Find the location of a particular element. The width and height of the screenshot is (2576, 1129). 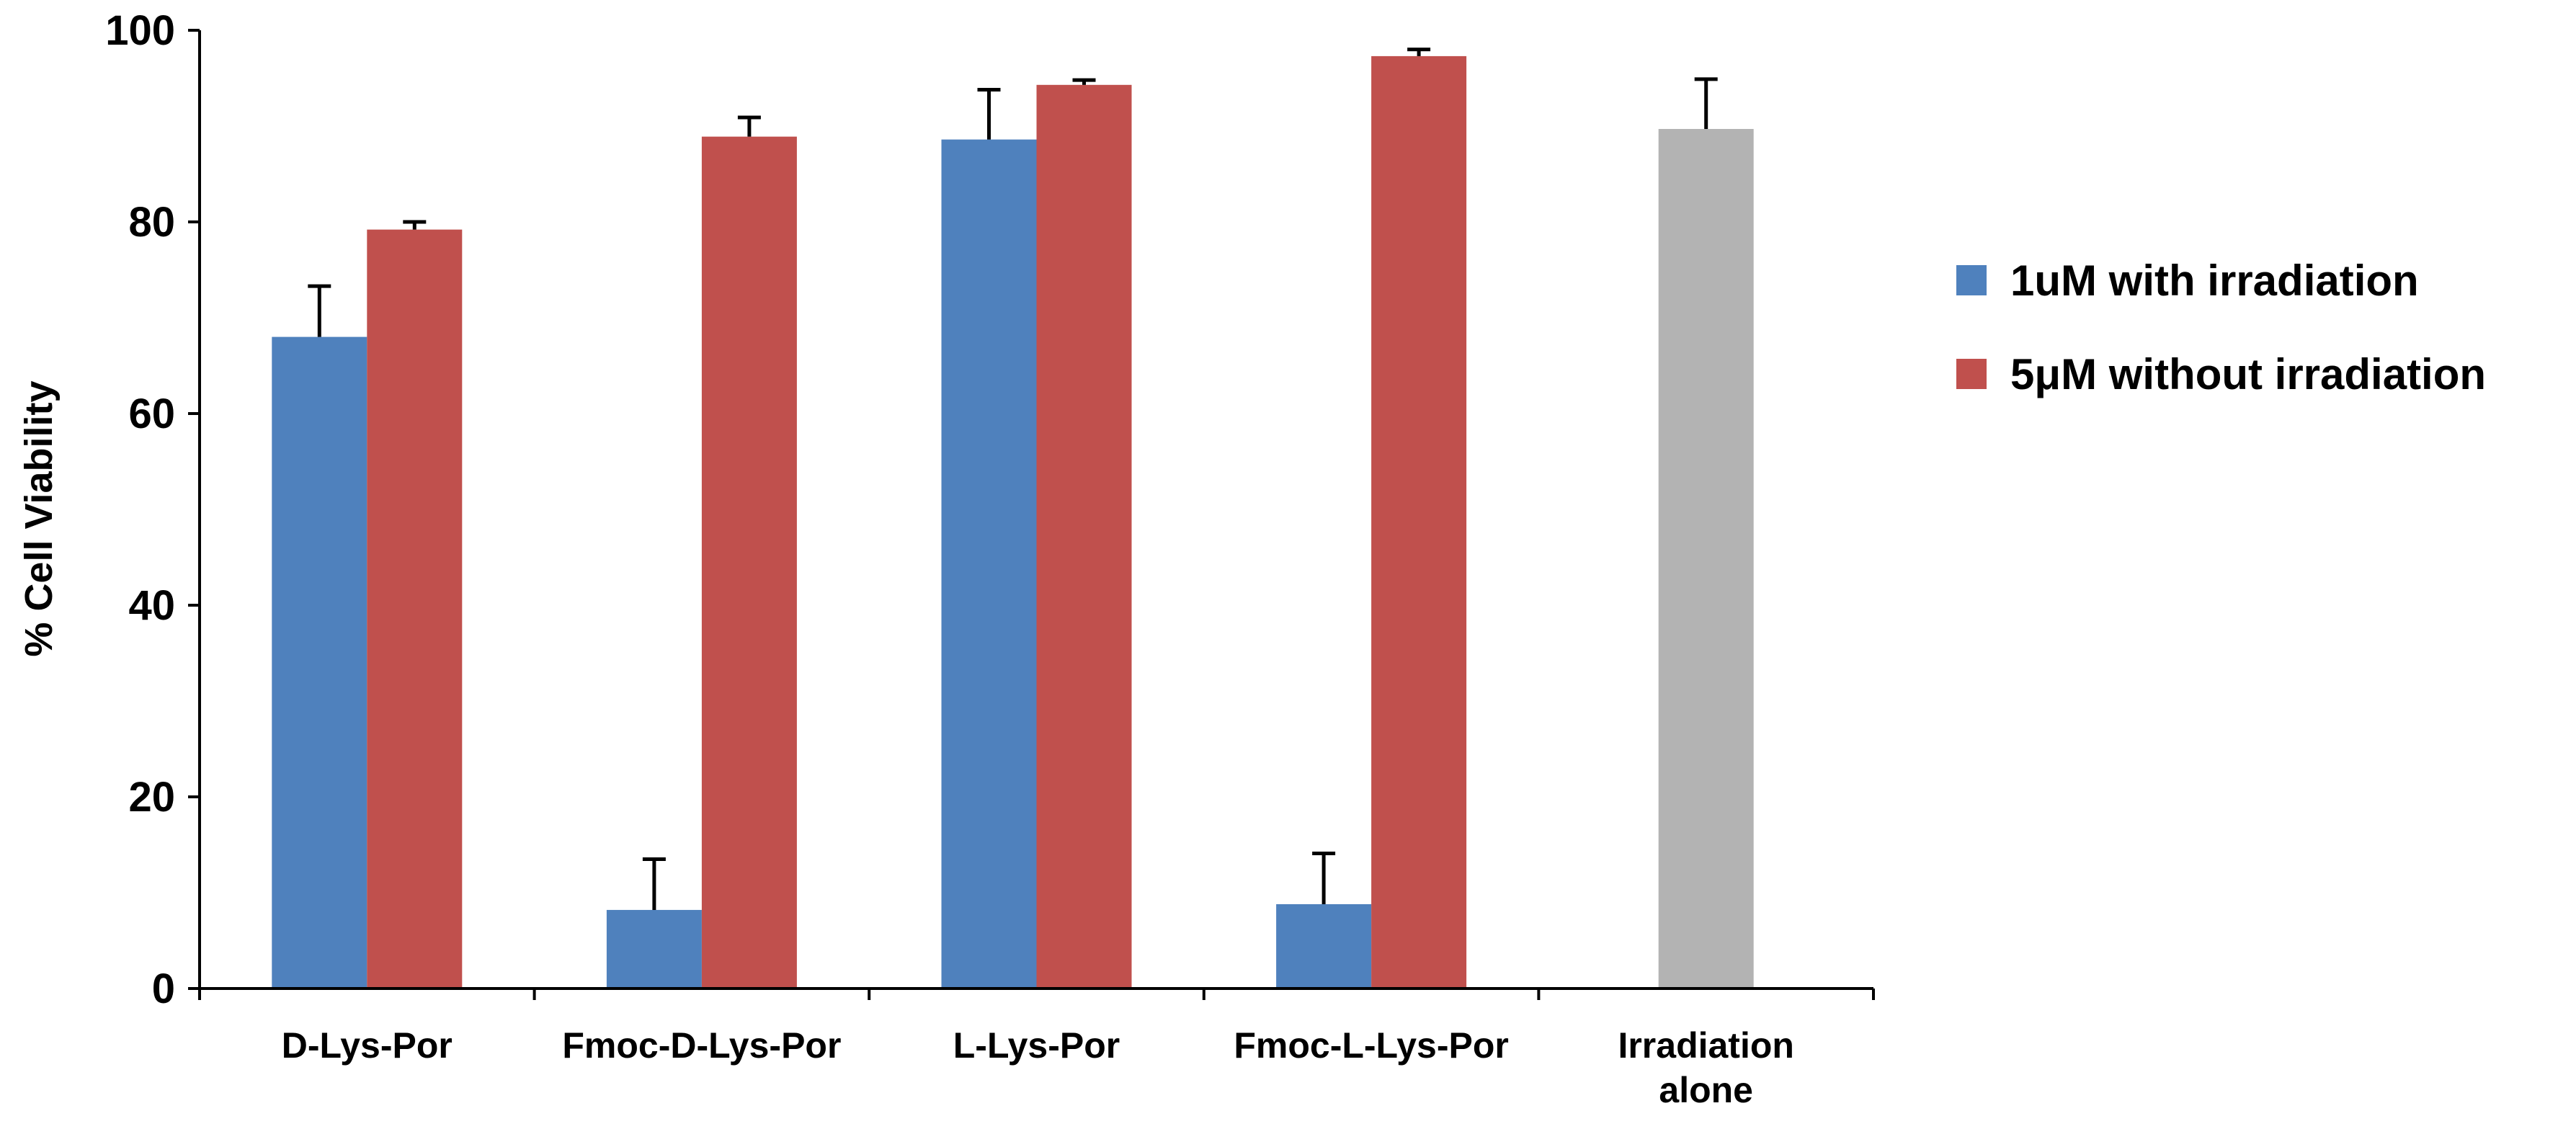

y-axis-label: % Cell Viability is located at coordinates (39, 518).